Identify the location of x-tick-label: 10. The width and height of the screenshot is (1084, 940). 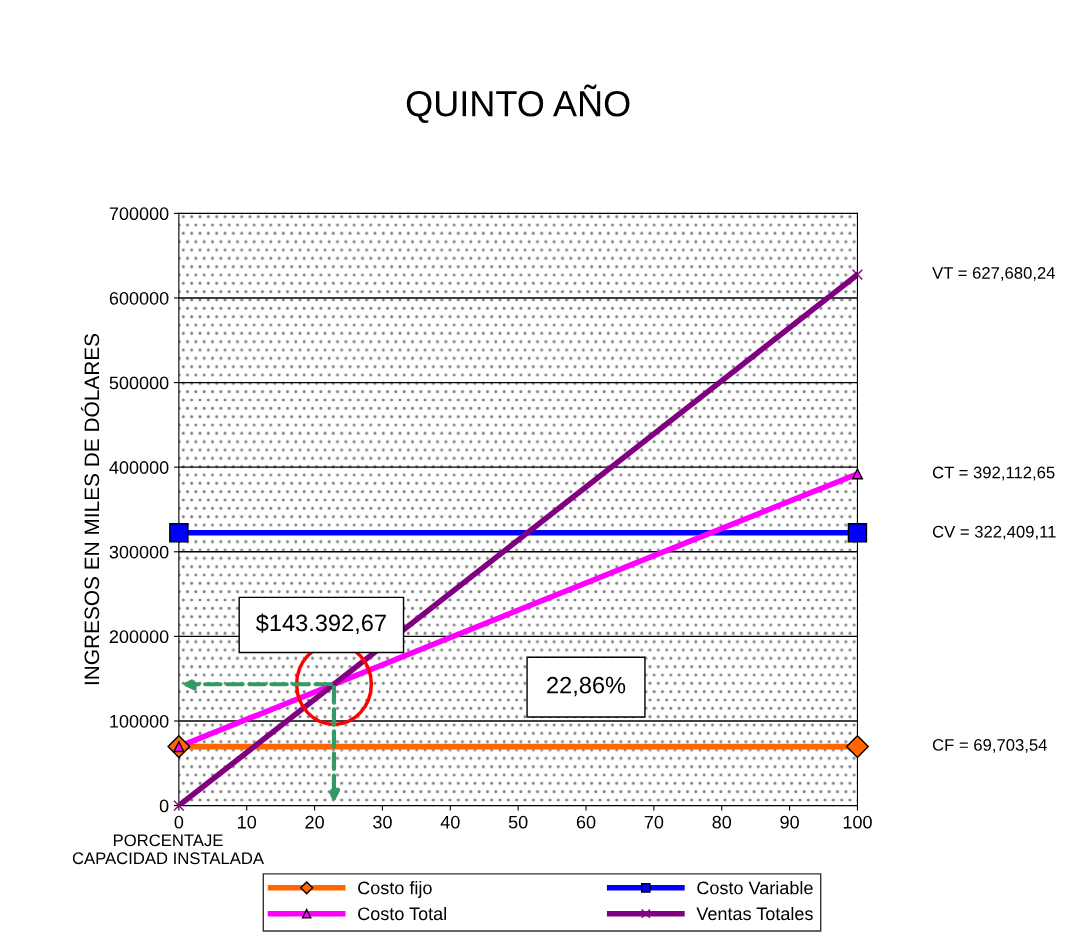
(247, 822).